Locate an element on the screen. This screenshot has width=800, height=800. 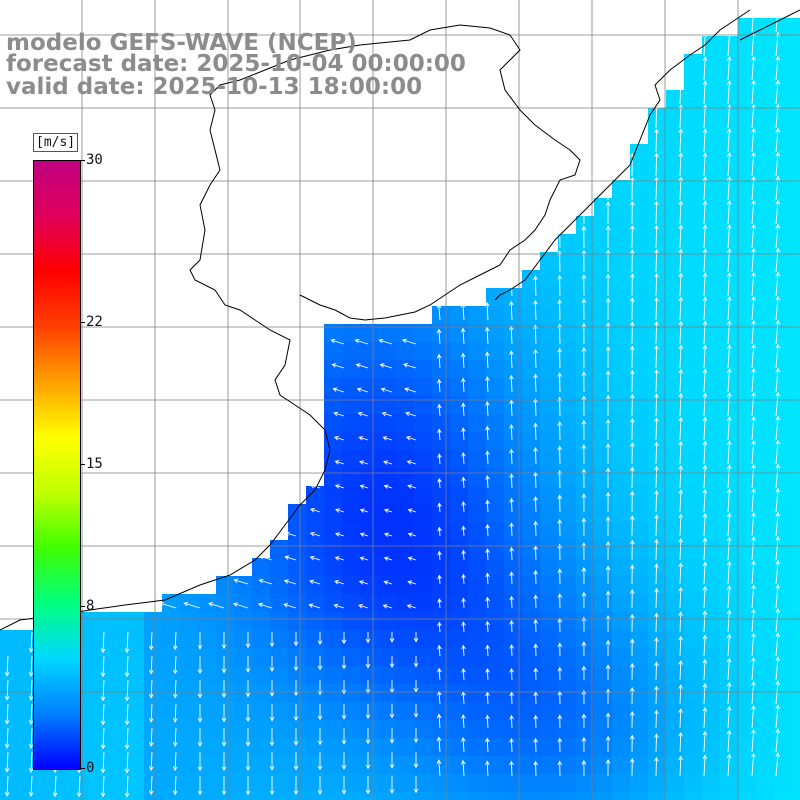
colorbar-gradient is located at coordinates (57, 465).